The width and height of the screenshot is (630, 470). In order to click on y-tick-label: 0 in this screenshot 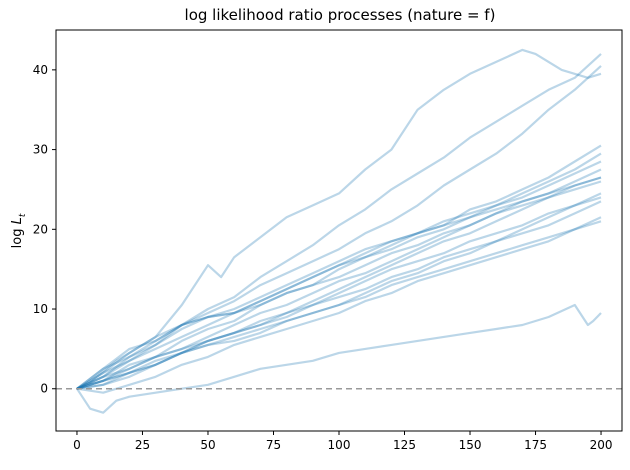, I will do `click(44, 389)`.